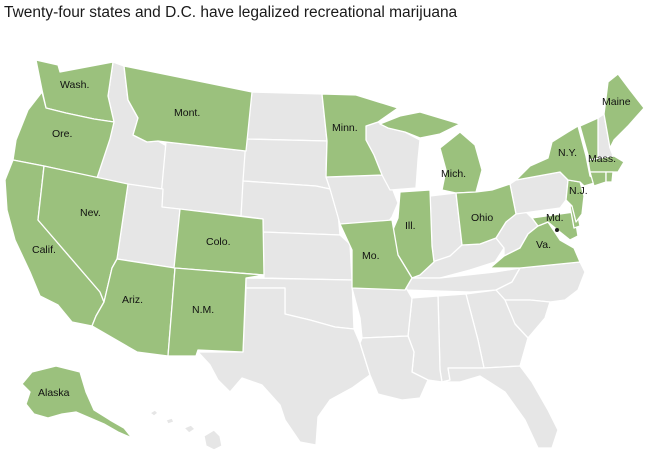 This screenshot has height=468, width=657. Describe the element at coordinates (345, 128) in the screenshot. I see `label-minn: Minn.` at that location.